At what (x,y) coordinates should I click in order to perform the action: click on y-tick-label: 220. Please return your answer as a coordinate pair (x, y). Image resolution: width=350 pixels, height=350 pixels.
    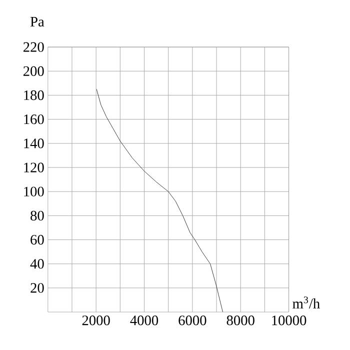
    Looking at the image, I should click on (33, 47).